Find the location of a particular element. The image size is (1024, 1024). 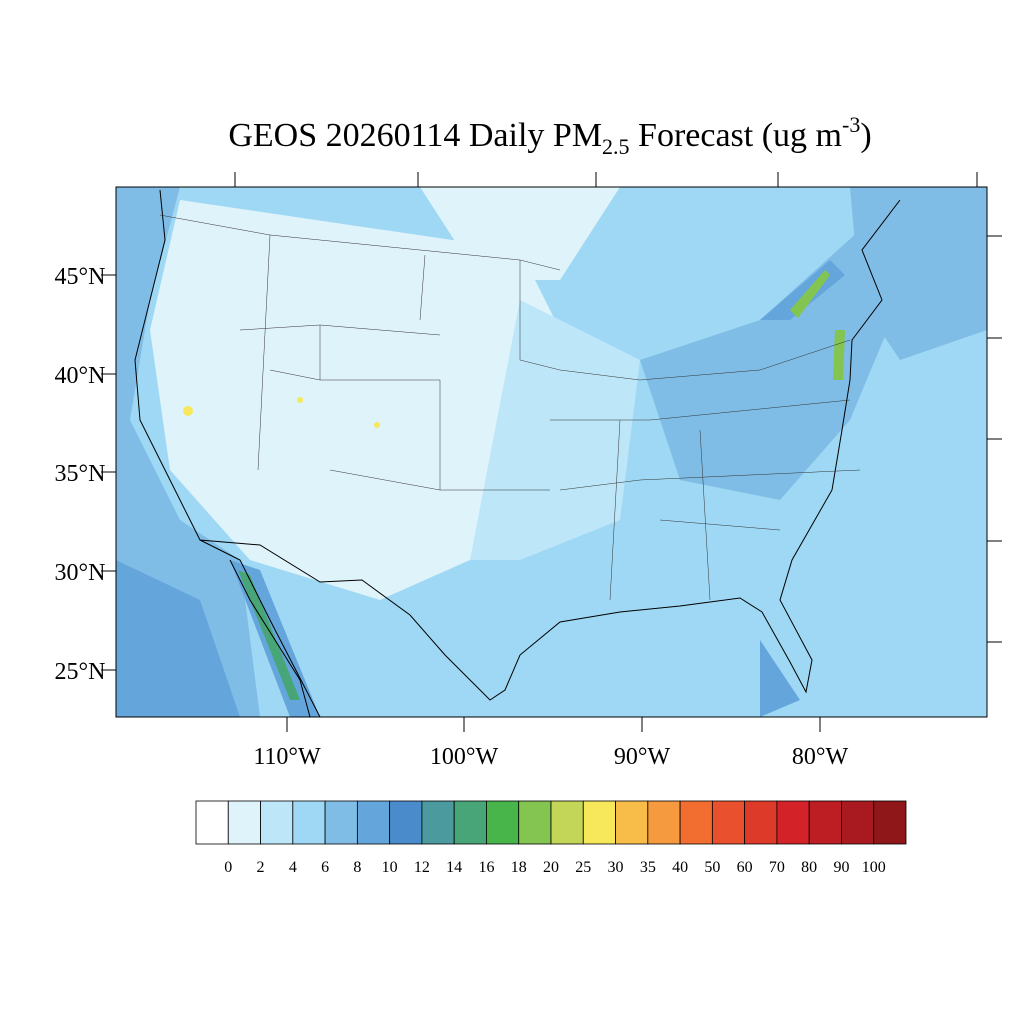

colorbar-label: 8 is located at coordinates (357, 867).